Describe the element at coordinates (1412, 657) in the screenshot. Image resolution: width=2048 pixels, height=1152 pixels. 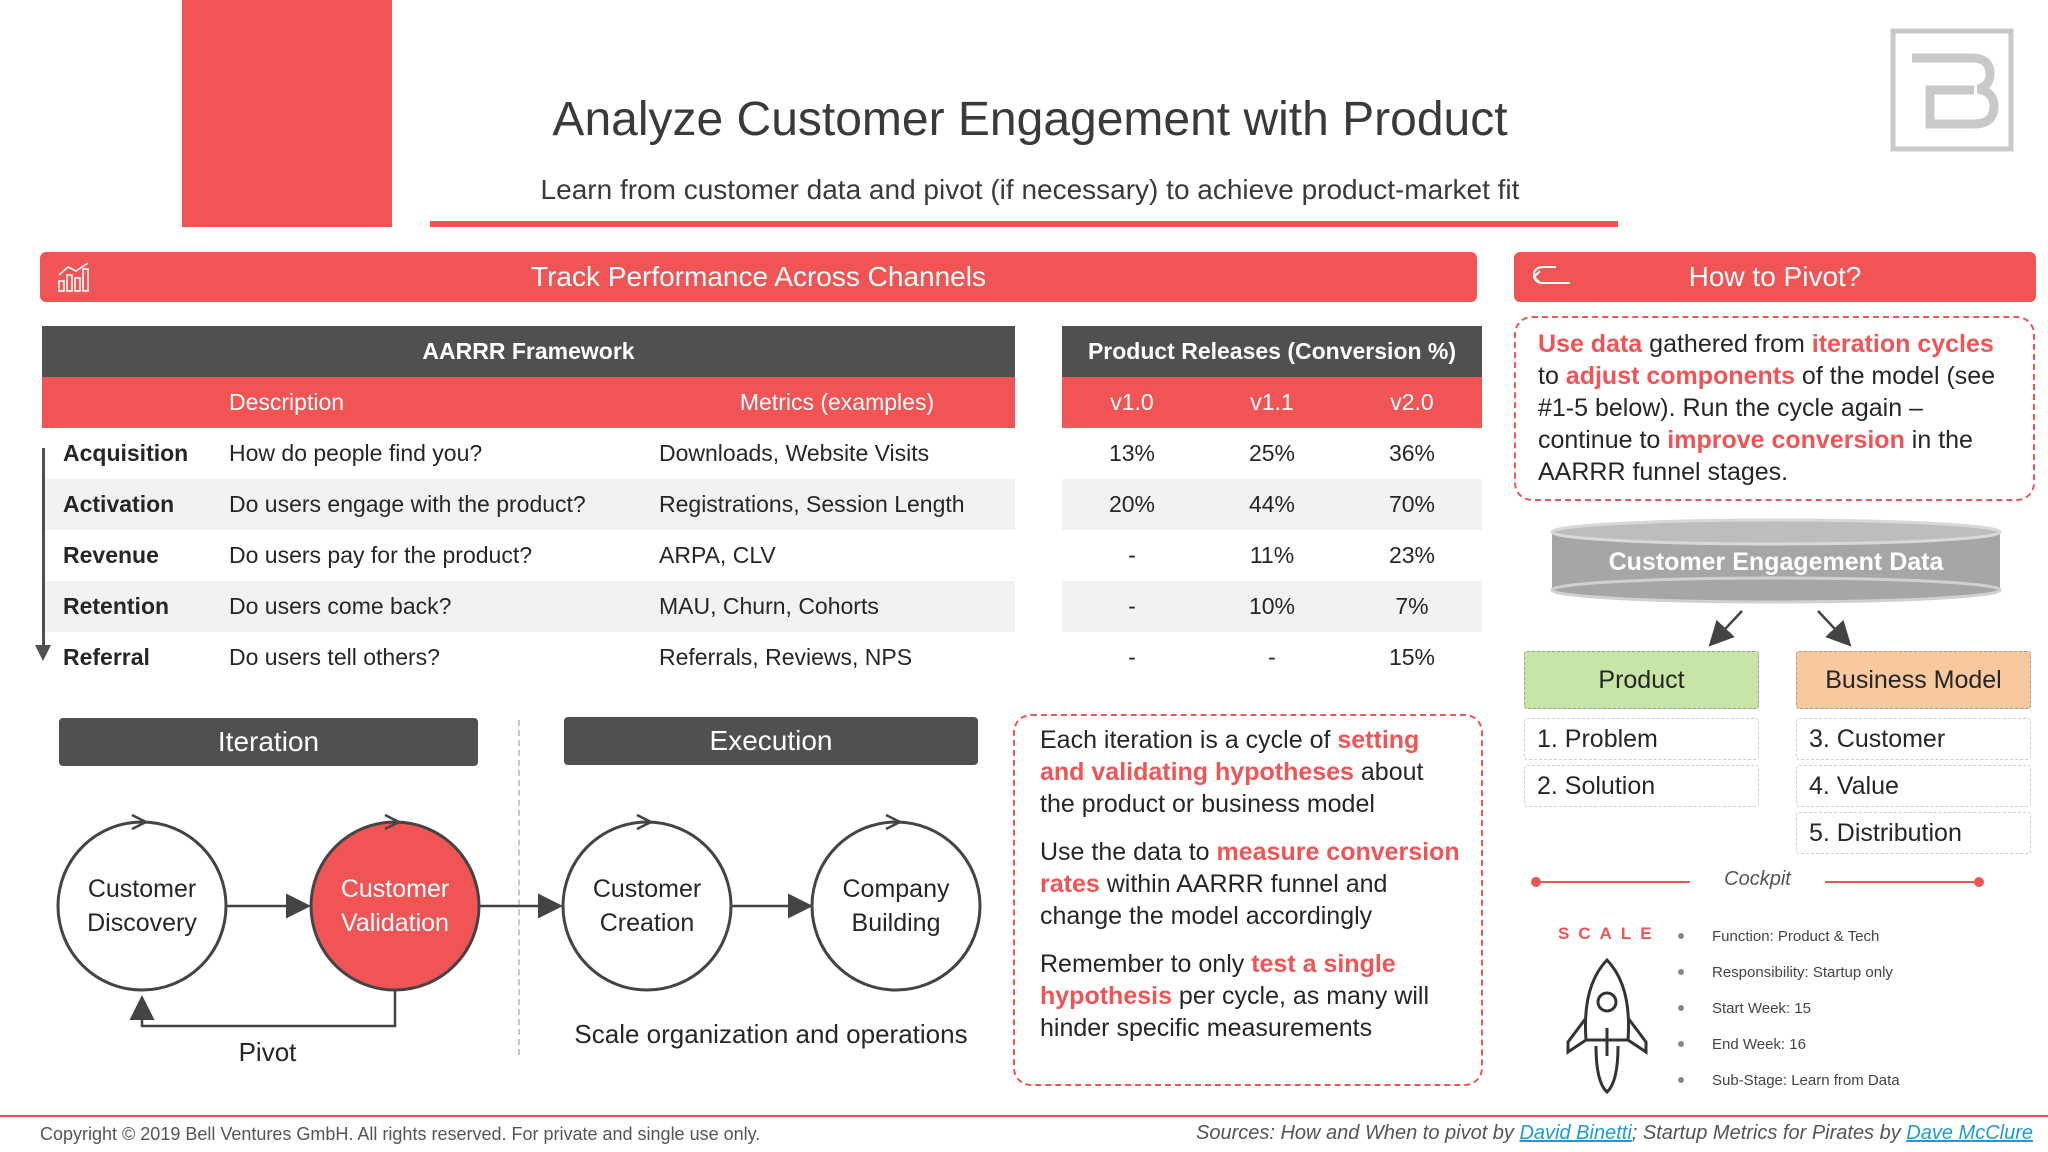
I see `conversion-cell: 15%` at that location.